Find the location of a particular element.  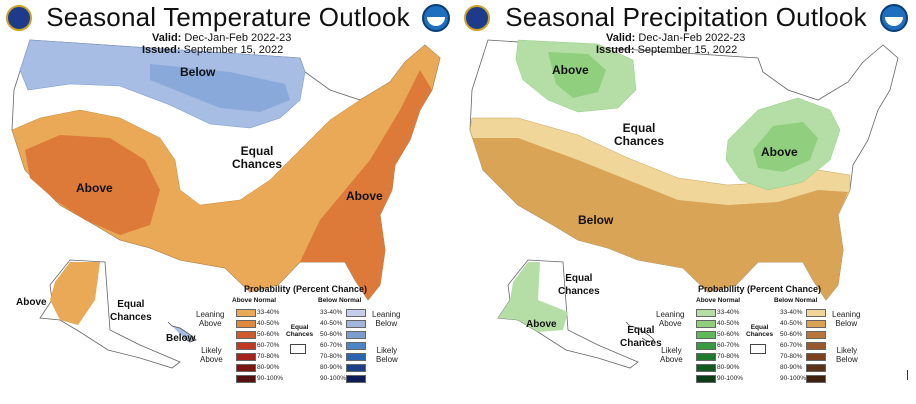

region-equal-hi-line1: Equal is located at coordinates (641, 330).